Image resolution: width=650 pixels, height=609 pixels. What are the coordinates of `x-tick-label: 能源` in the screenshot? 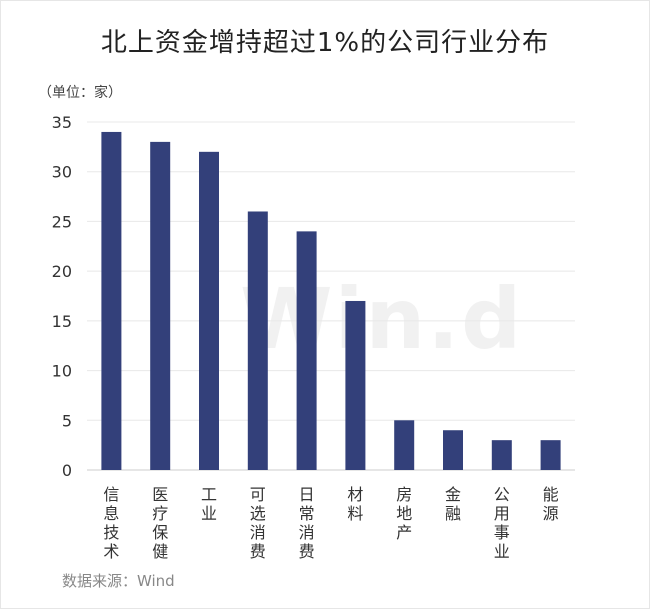 It's located at (551, 504).